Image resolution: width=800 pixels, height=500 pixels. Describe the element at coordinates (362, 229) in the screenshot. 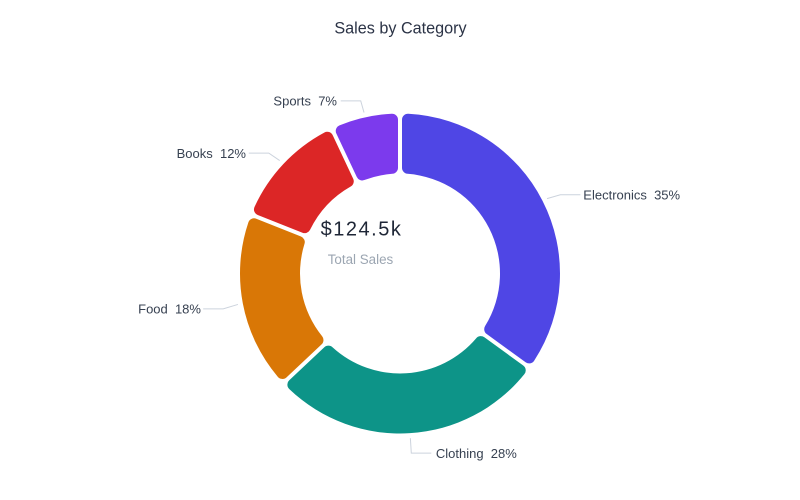

I see `svg-text: $124.5k` at that location.